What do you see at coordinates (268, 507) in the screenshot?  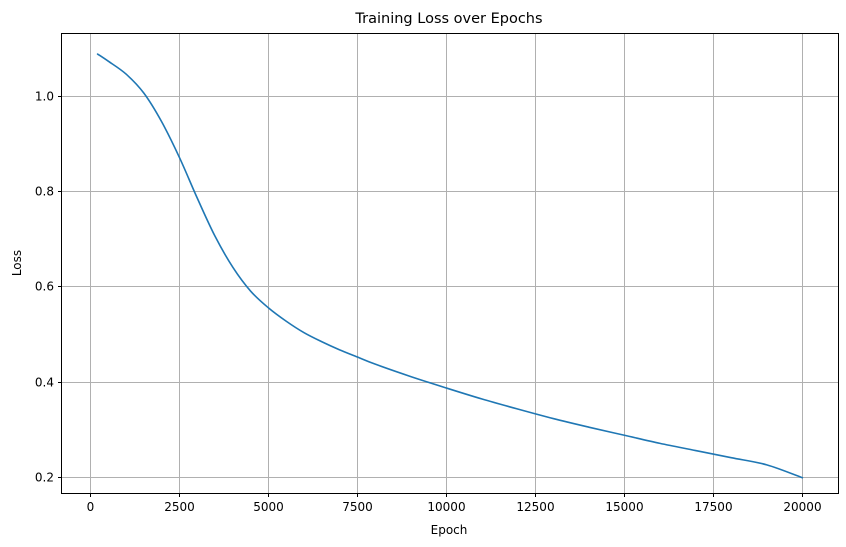 I see `x-tick-label: 5000` at bounding box center [268, 507].